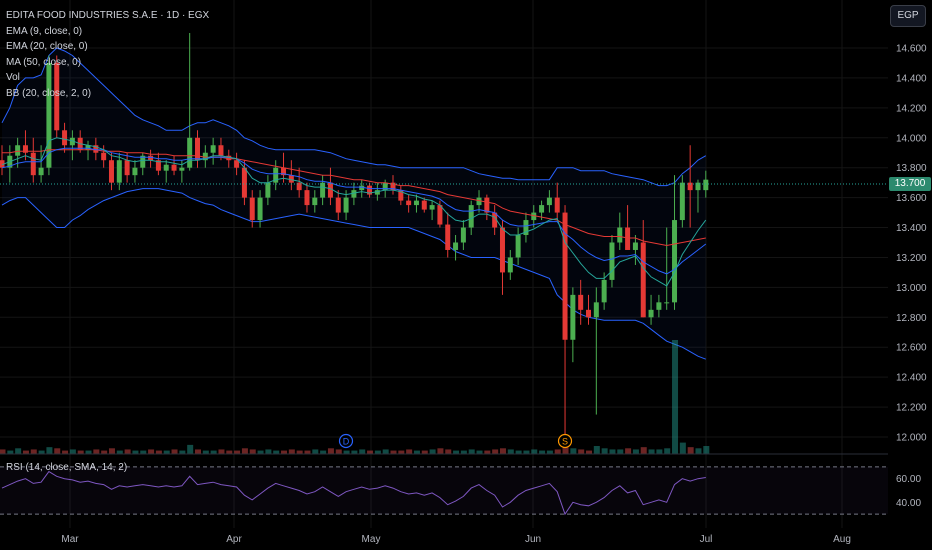 The height and width of the screenshot is (550, 932). What do you see at coordinates (47, 46) in the screenshot?
I see `legend-ema20: EMA (20, close, 0)` at bounding box center [47, 46].